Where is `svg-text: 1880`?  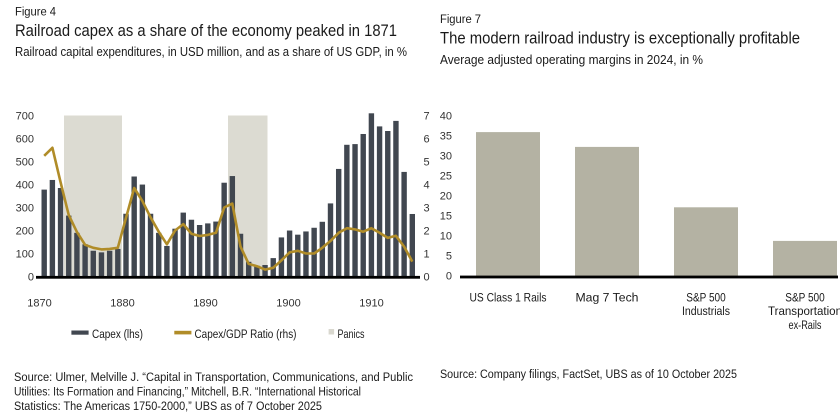
svg-text: 1880 is located at coordinates (122, 304).